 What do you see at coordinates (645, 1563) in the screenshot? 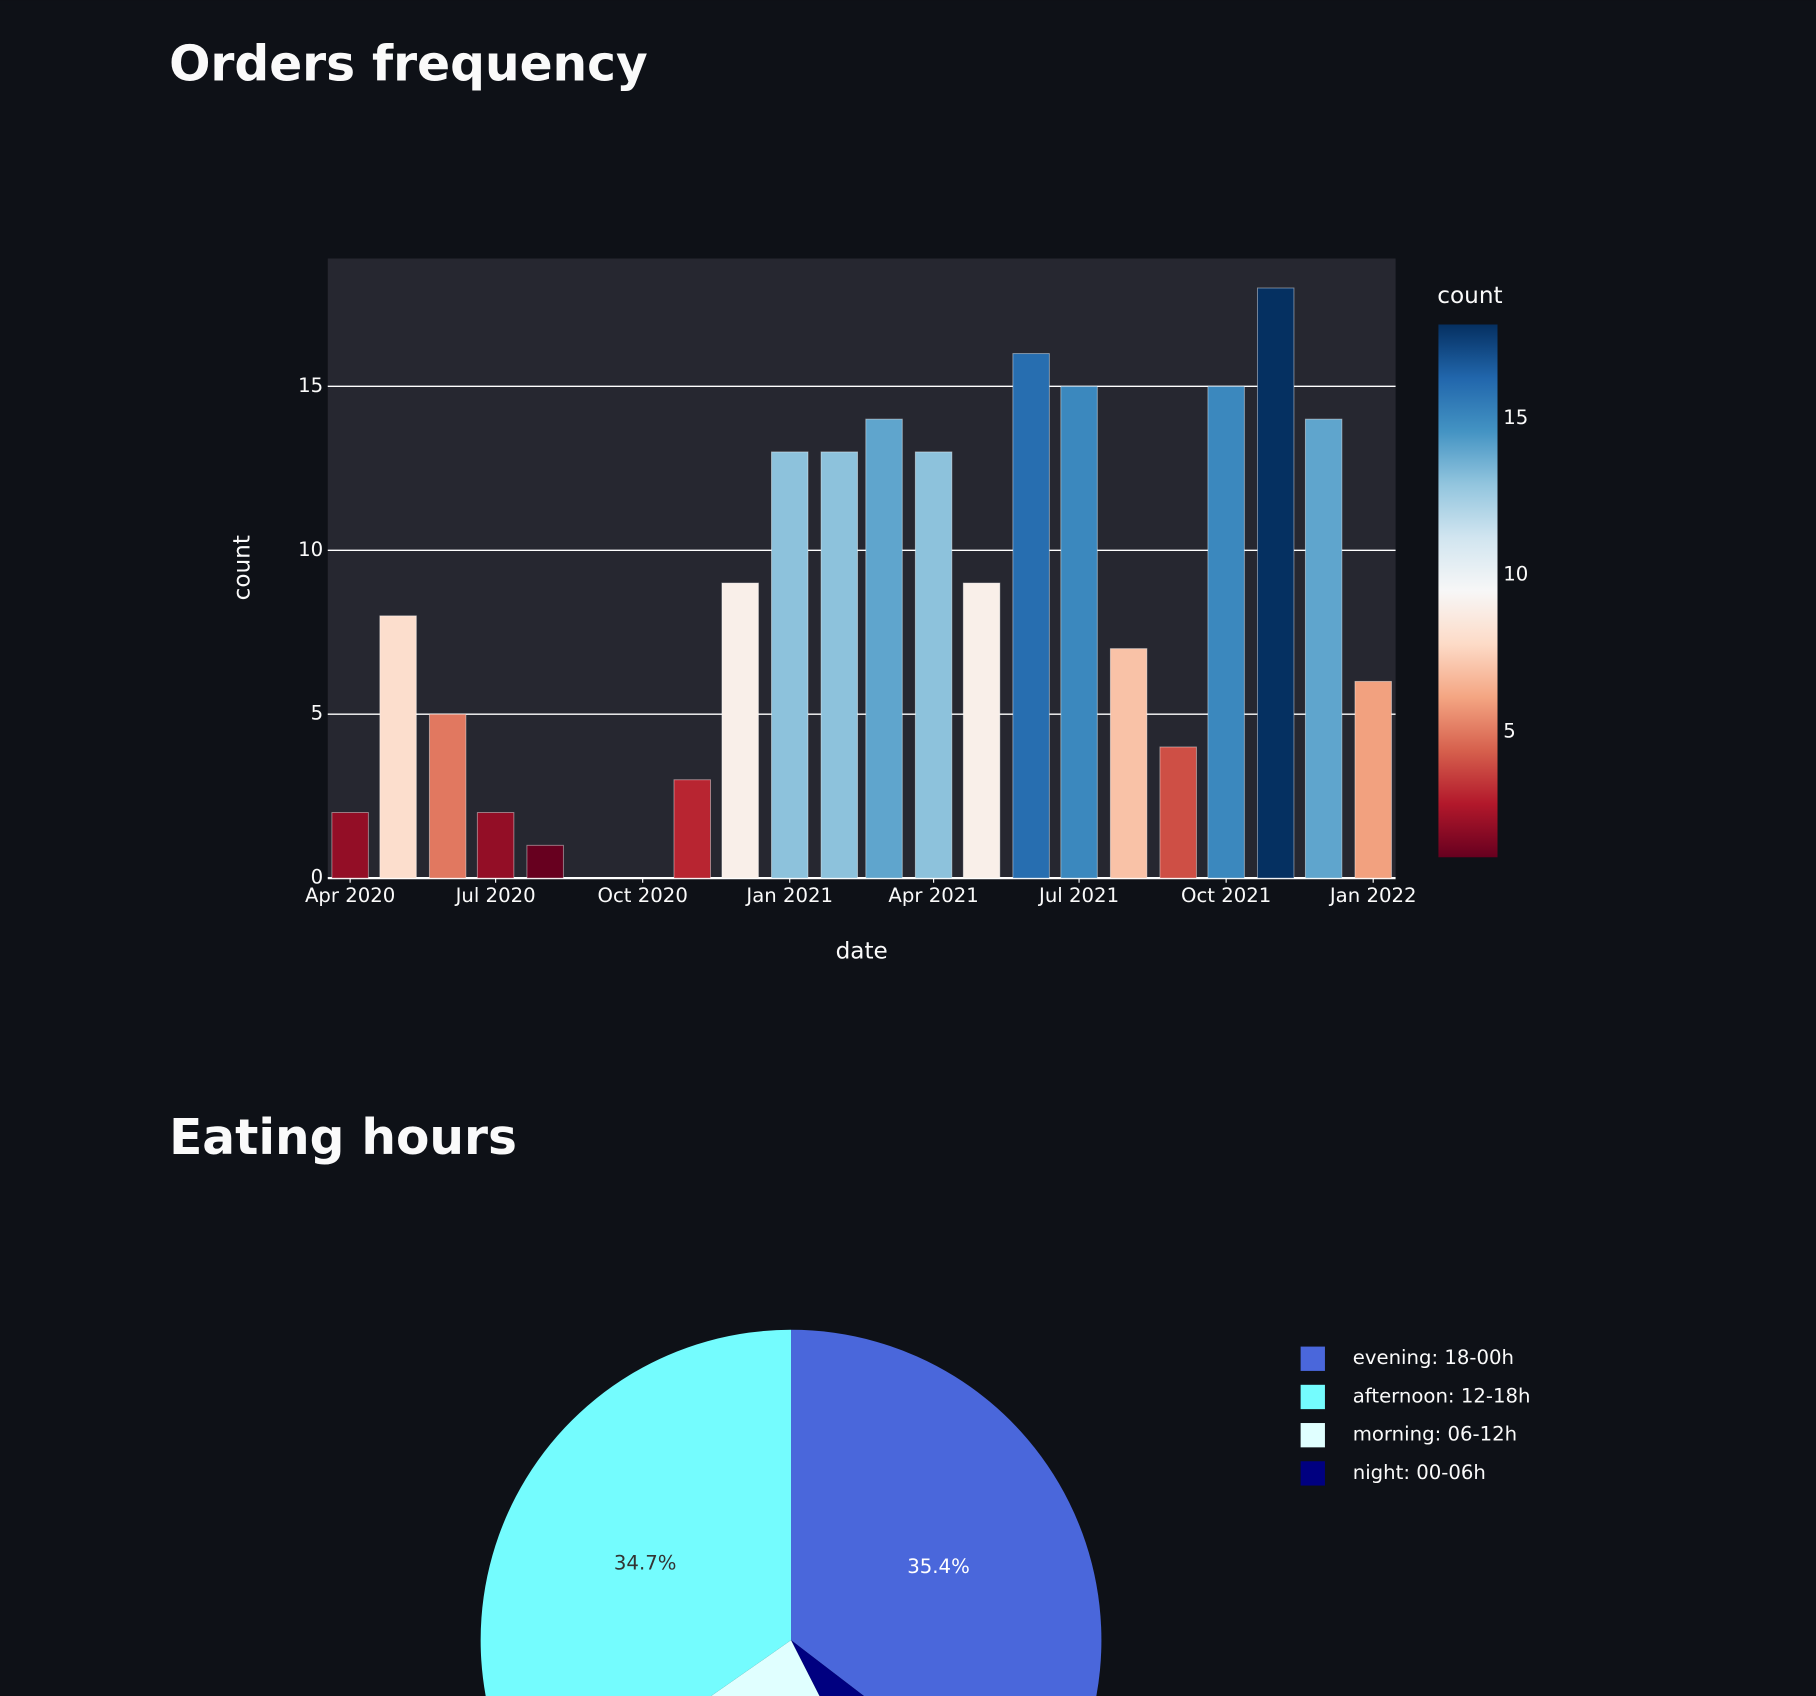
I see `slice-label: 34.7%` at bounding box center [645, 1563].